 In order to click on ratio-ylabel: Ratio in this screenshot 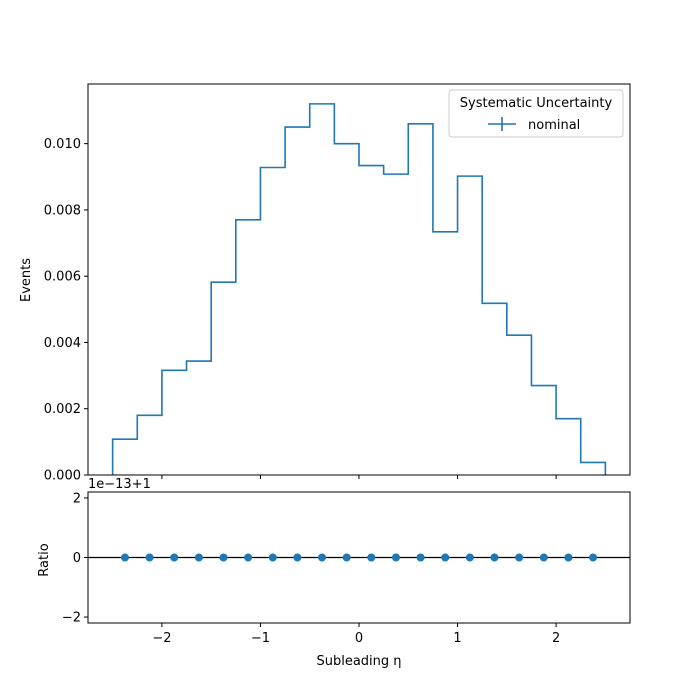, I will do `click(44, 559)`.